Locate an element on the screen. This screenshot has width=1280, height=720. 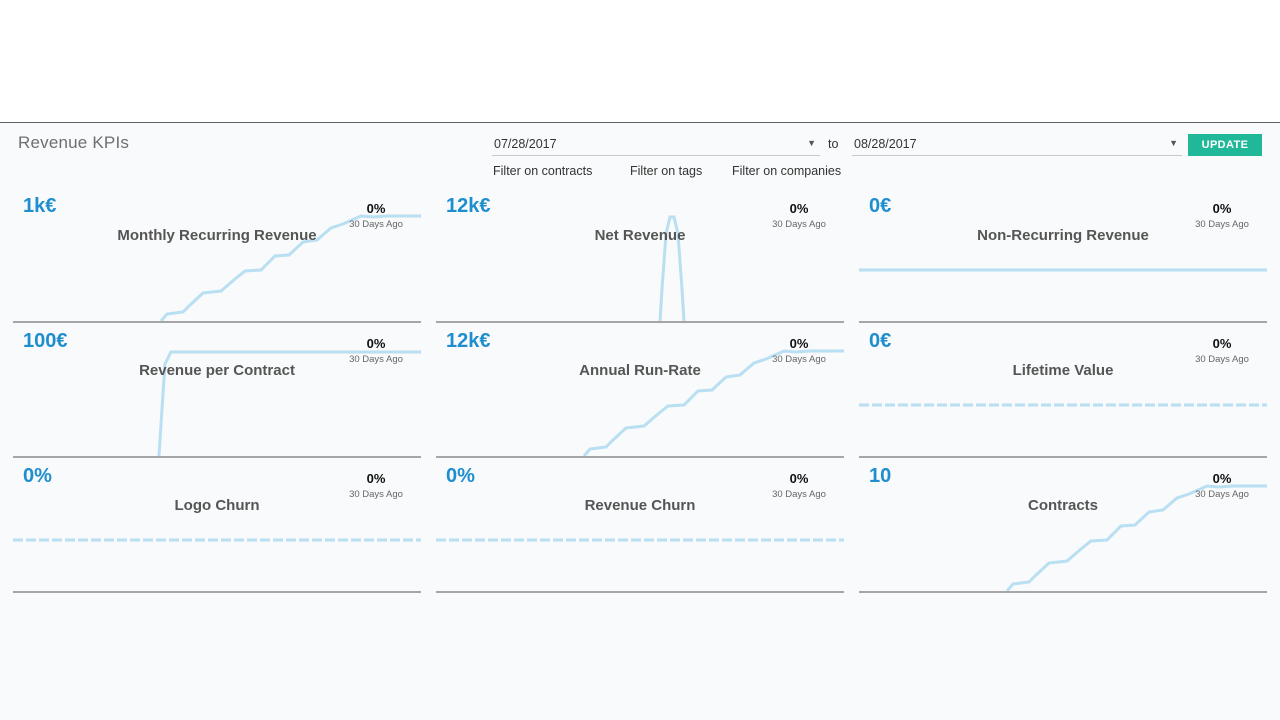
date-to-value: 08/28/2017 is located at coordinates (885, 144).